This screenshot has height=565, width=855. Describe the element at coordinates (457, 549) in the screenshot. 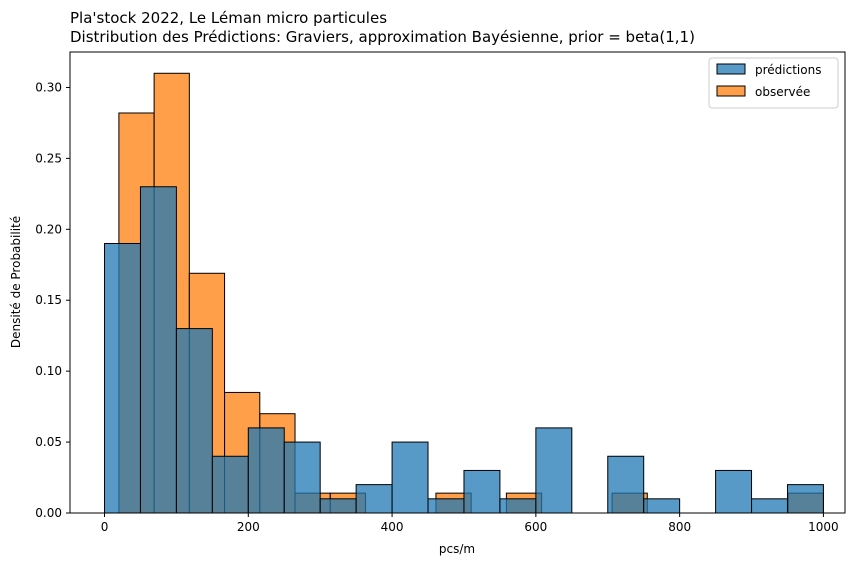

I see `x-axis-label: pcs/m` at that location.